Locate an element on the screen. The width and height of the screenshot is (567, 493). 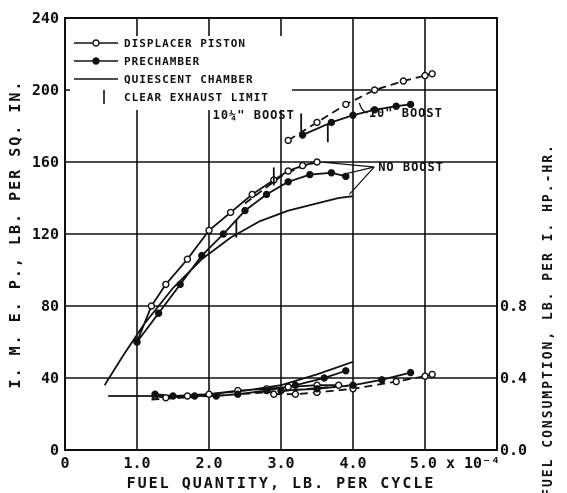
legend-label-displacer: DISPLACER PISTON is located at coordinates (185, 43).